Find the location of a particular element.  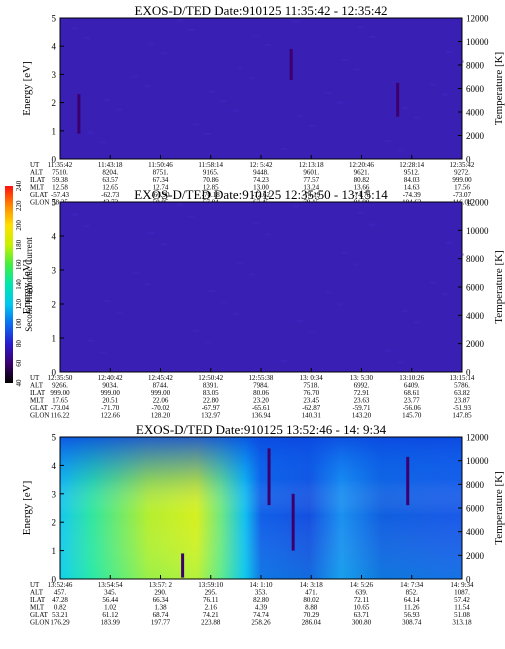

orbit-cell: 13.00 is located at coordinates (261, 188).